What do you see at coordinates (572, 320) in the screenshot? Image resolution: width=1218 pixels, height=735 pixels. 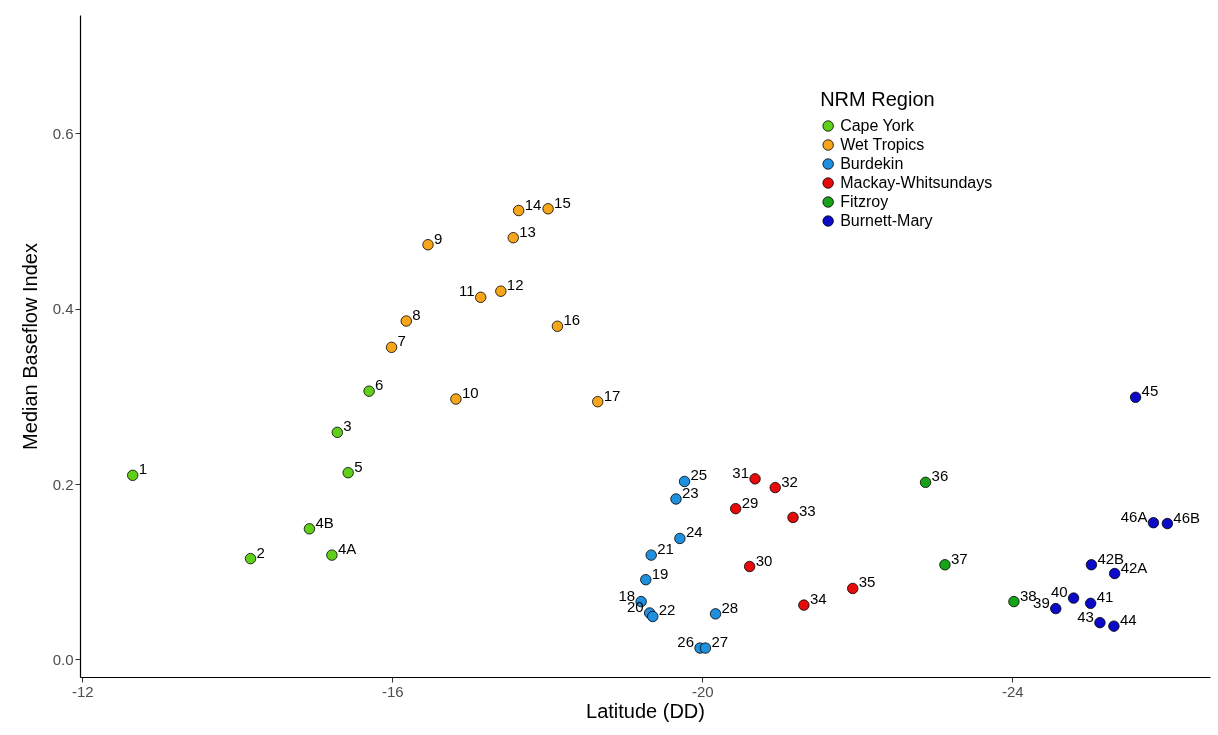 I see `annotation: 16` at bounding box center [572, 320].